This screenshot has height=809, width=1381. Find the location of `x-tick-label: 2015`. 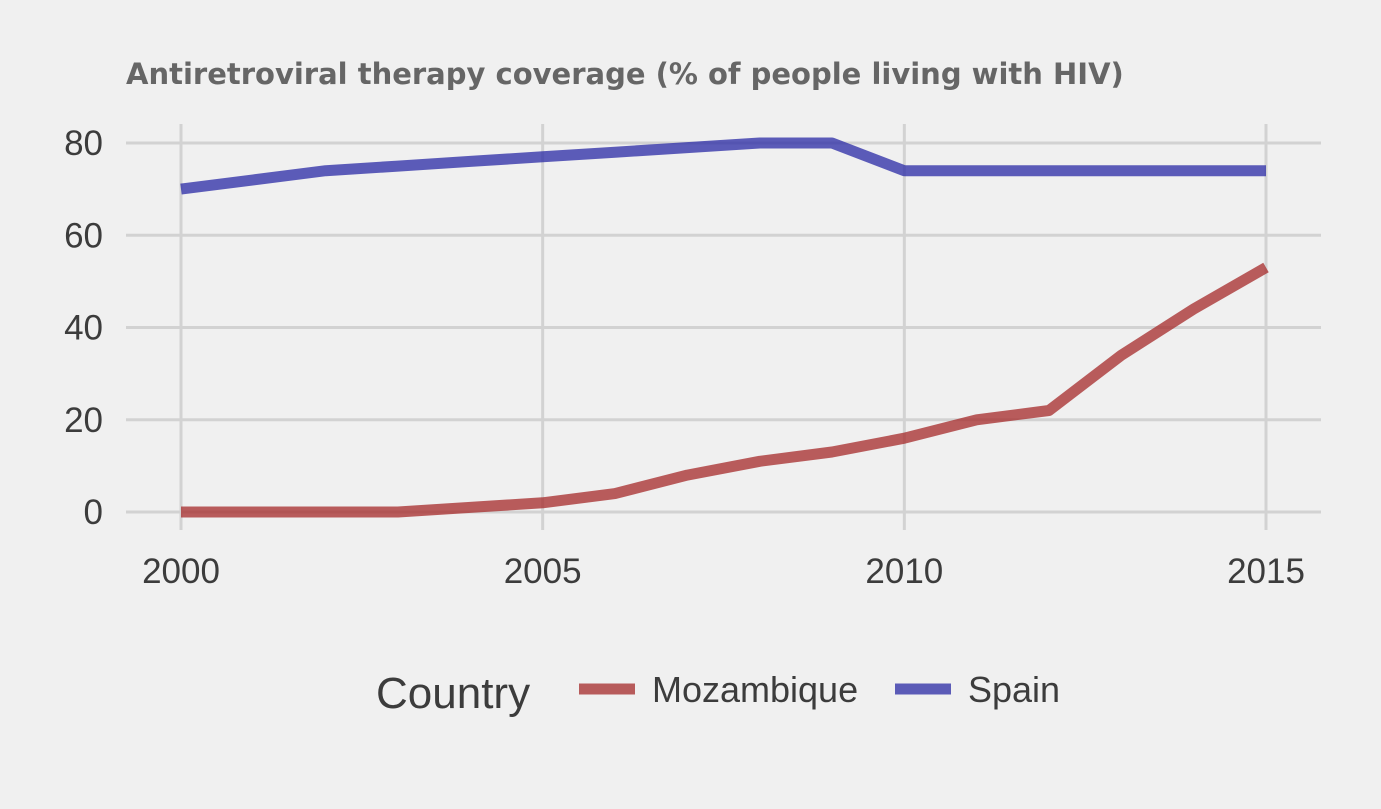

x-tick-label: 2015 is located at coordinates (1266, 571).